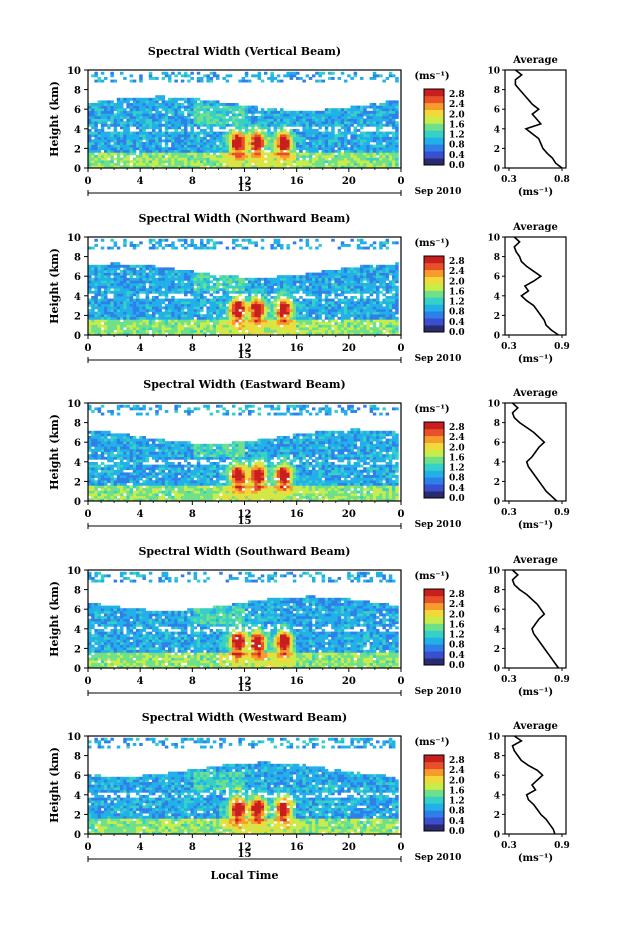  Describe the element at coordinates (434, 113) in the screenshot. I see `colorbar-segment` at that location.